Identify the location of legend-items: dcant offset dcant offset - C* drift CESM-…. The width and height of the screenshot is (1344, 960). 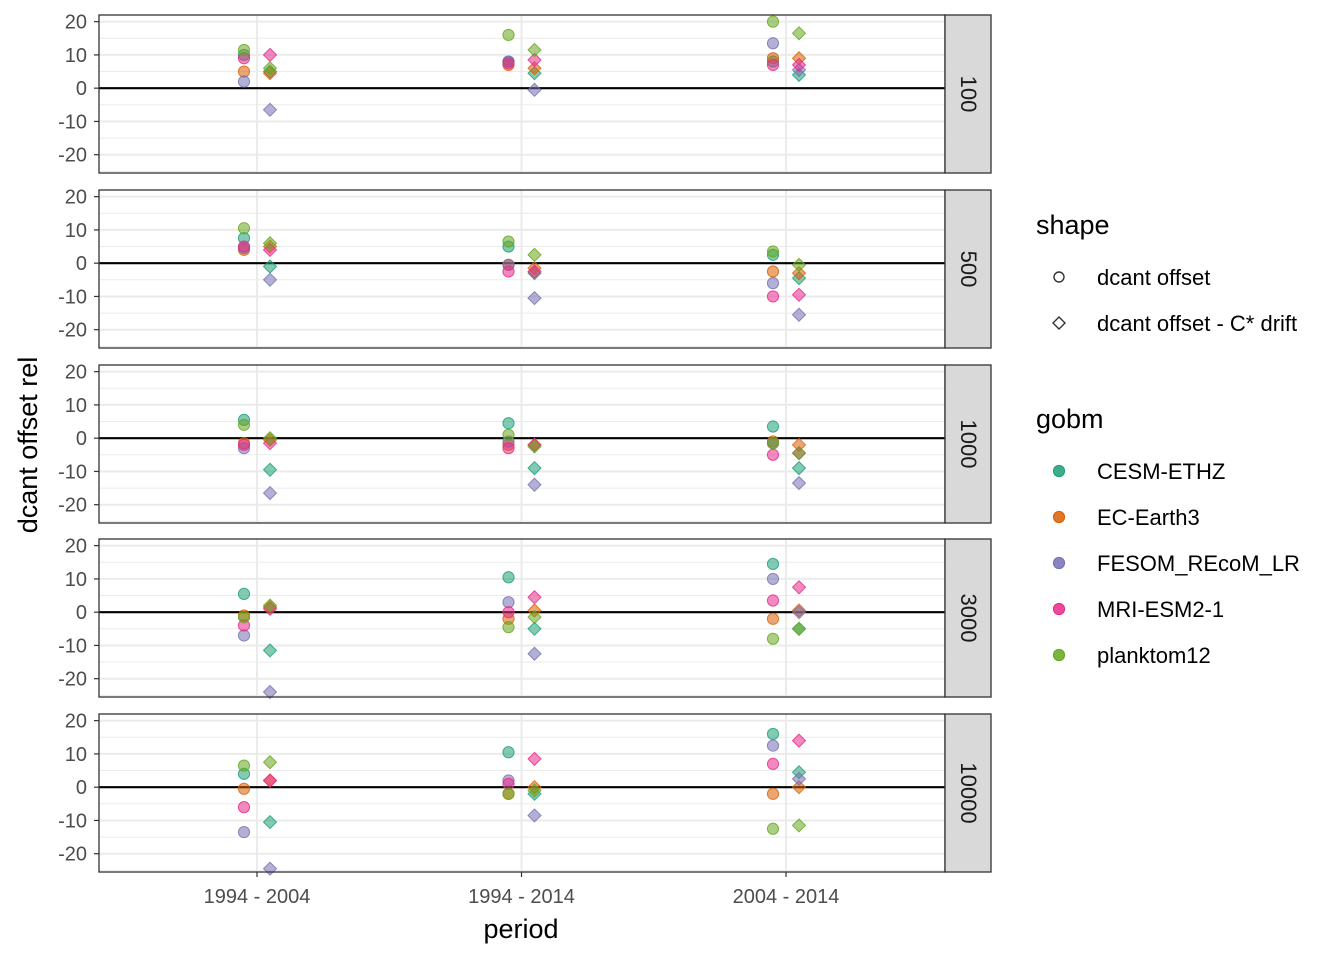
(1176, 466).